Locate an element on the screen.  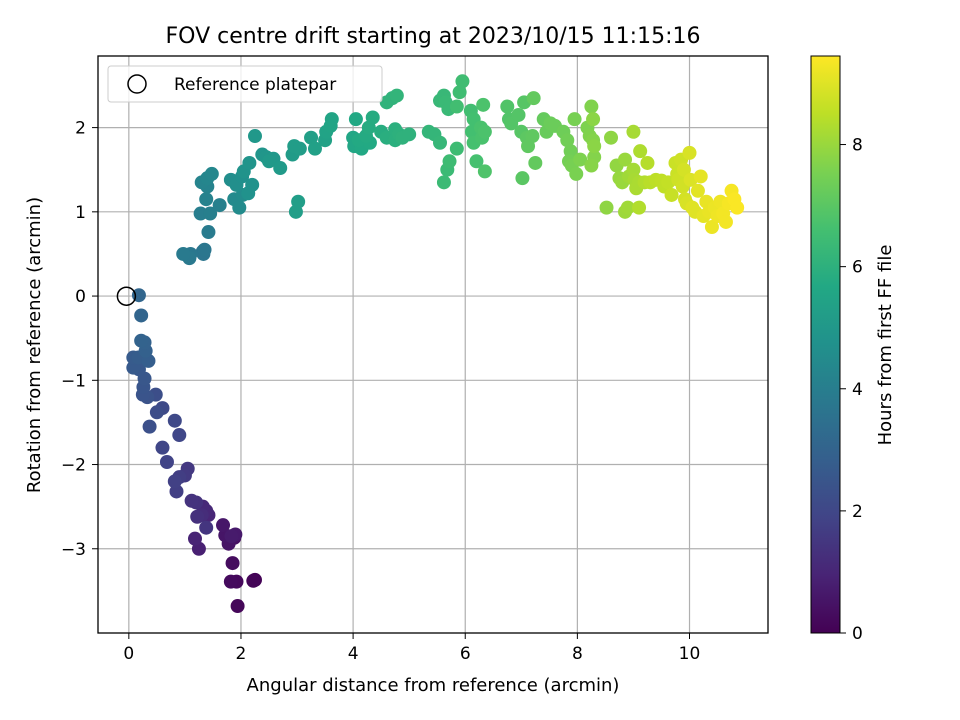
colorbar is located at coordinates (825, 344).